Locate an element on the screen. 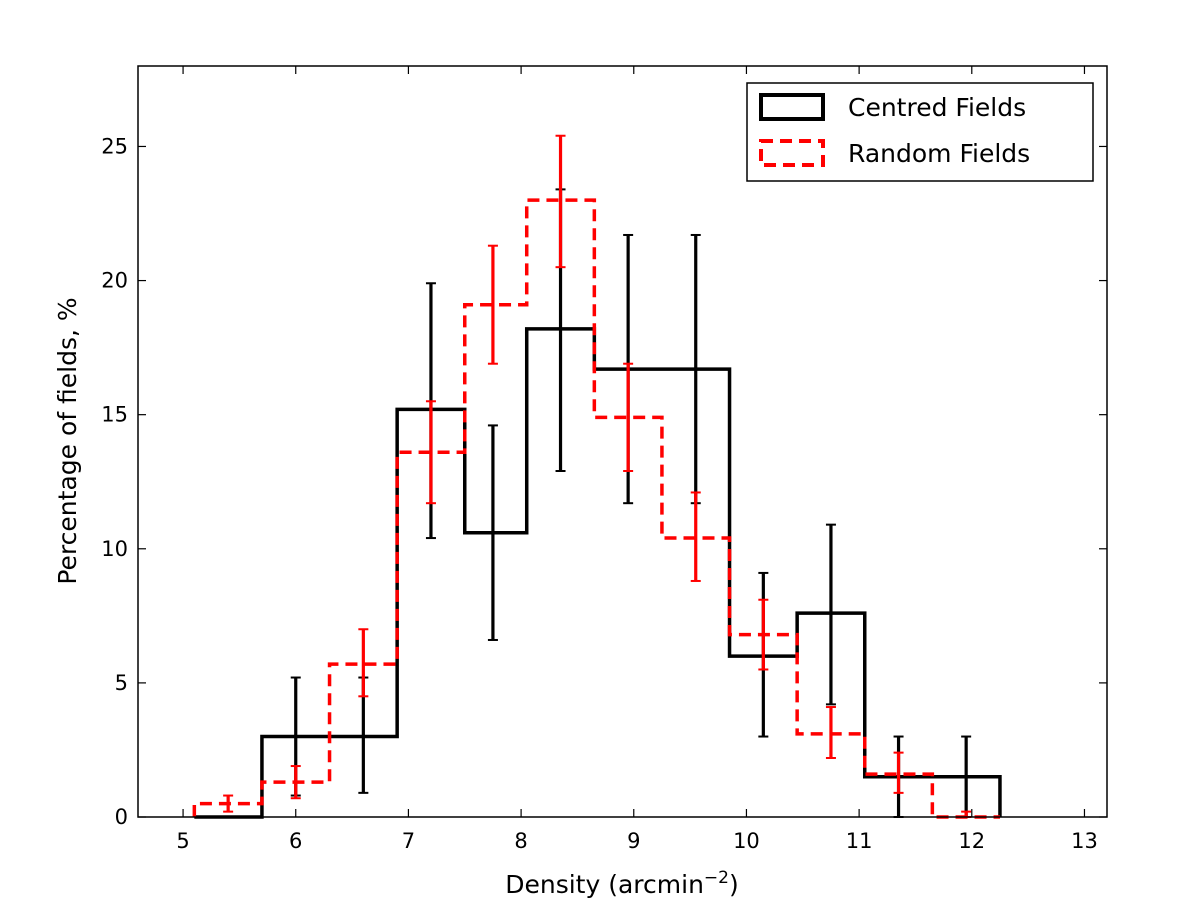  x-tick-label: 13 is located at coordinates (1084, 841).